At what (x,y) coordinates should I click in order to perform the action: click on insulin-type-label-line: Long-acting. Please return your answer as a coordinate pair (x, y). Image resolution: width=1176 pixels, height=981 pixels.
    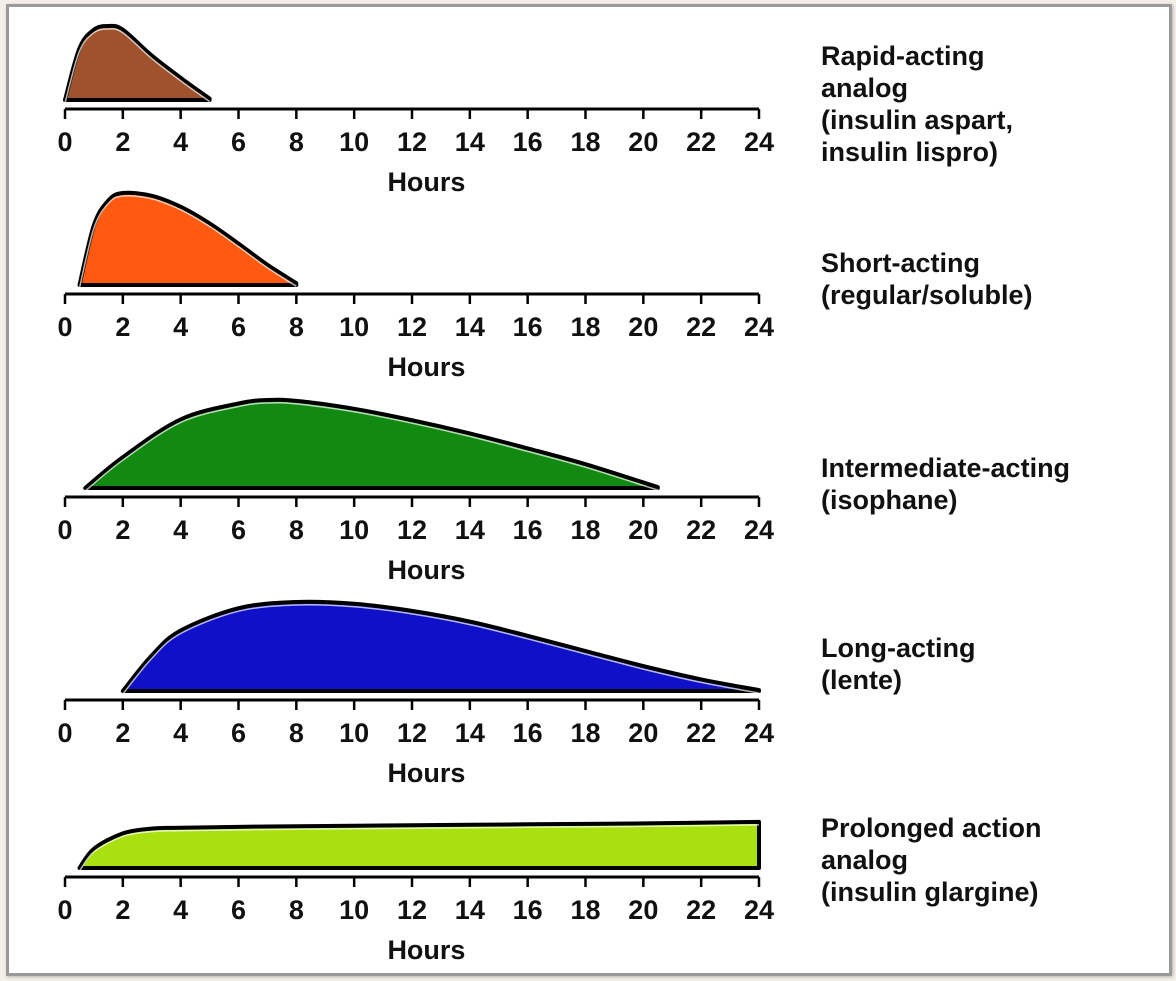
    Looking at the image, I should click on (898, 648).